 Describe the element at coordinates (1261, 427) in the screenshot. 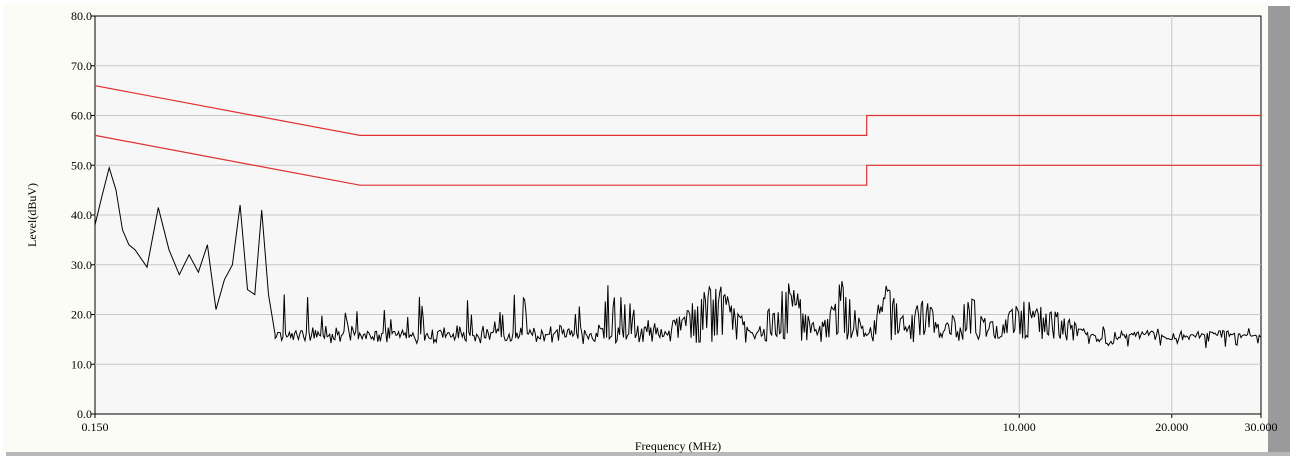

I see `x-tick-label: 30.000` at that location.